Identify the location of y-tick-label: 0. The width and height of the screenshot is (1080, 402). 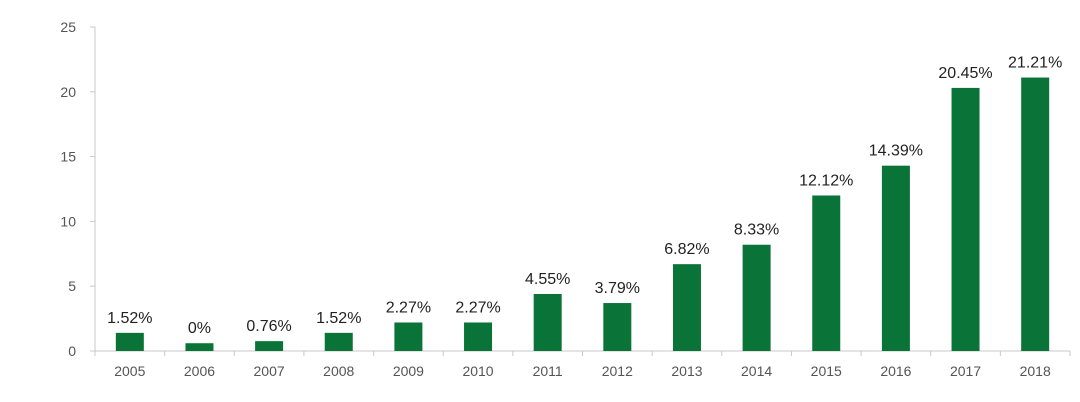
(72, 351).